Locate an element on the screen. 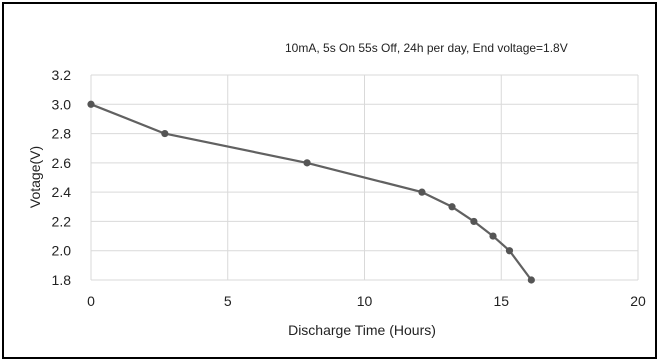 The width and height of the screenshot is (661, 363). x-axis-title: Discharge Time (Hours) is located at coordinates (362, 330).